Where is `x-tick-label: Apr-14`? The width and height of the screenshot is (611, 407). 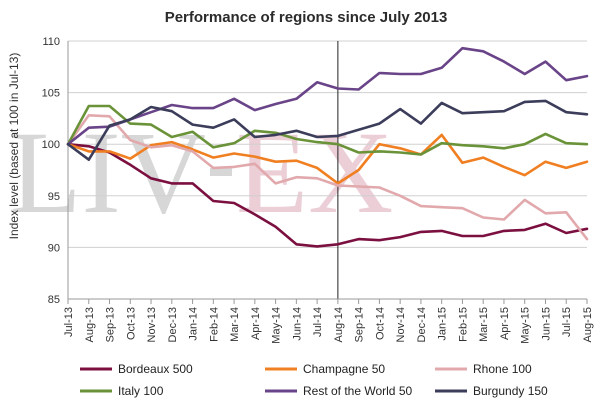 x-tick-label: Apr-14 is located at coordinates (256, 323).